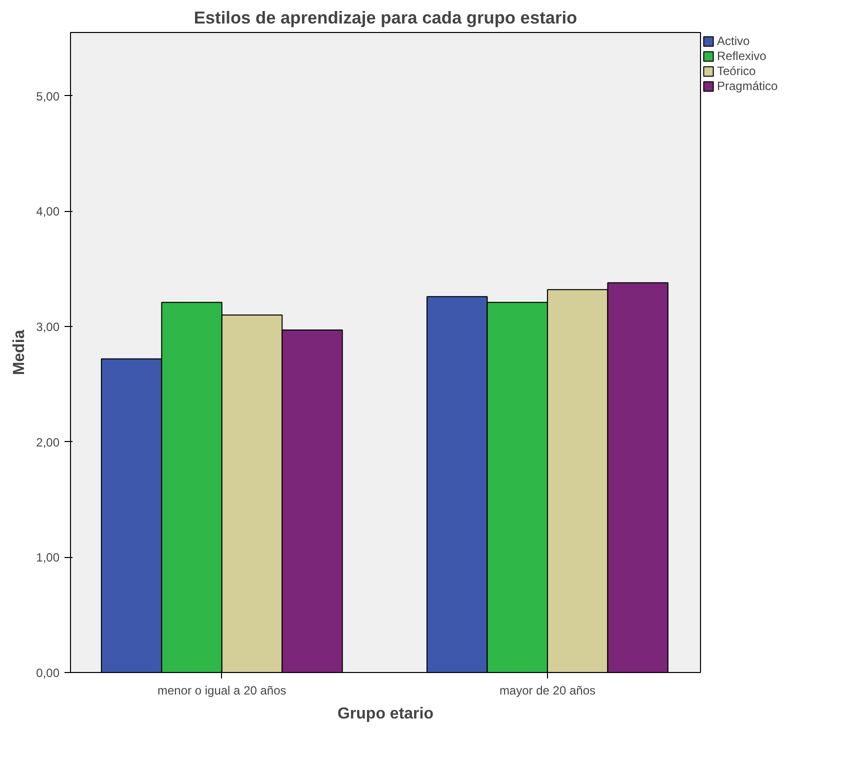 The image size is (844, 770). Describe the element at coordinates (733, 41) in the screenshot. I see `legend-label: Activo` at that location.